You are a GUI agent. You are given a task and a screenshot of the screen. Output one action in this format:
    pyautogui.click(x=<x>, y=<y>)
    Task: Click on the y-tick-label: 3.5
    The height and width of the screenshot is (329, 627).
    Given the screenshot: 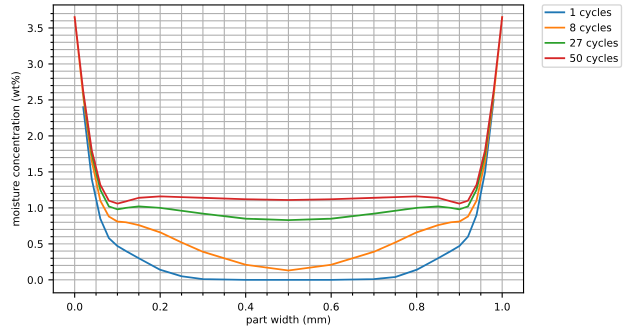 What is the action you would take?
    pyautogui.click(x=35, y=28)
    